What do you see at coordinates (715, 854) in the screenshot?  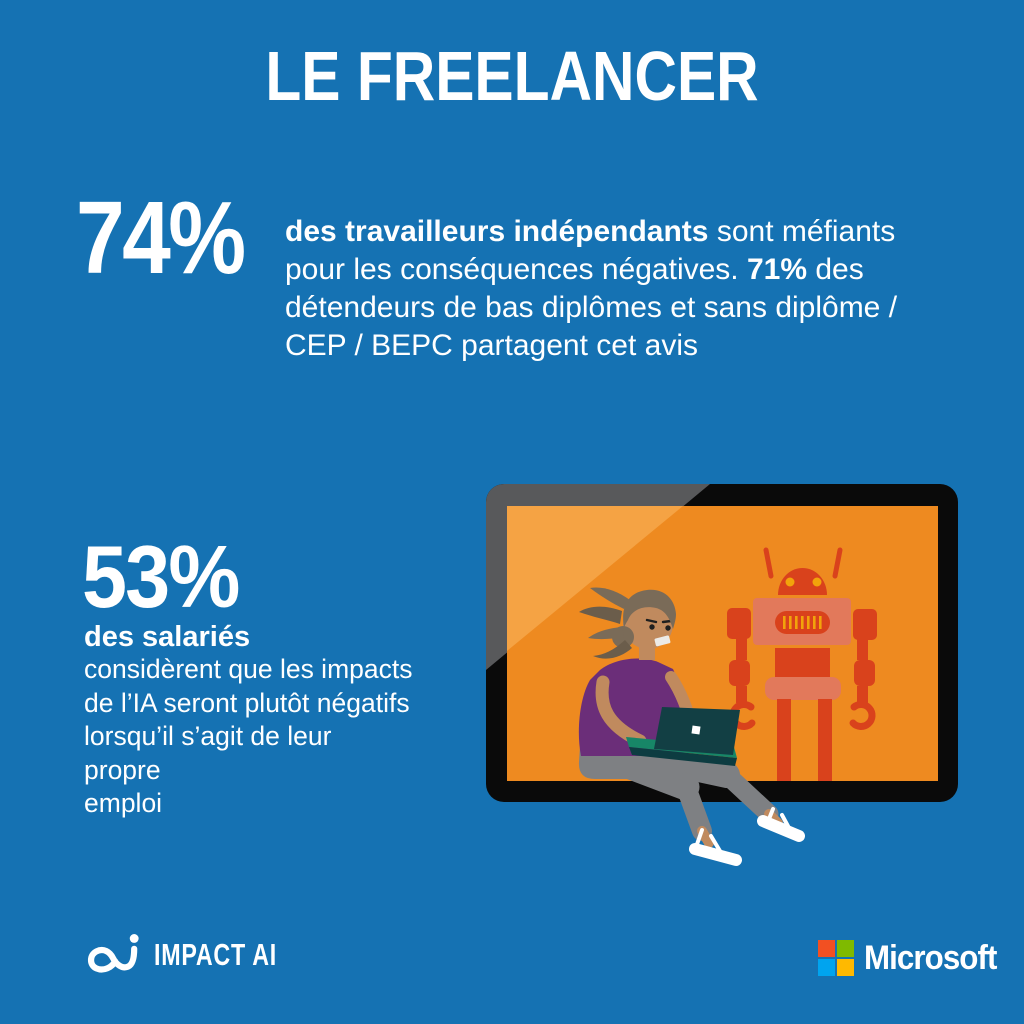 I see `sandal-left` at bounding box center [715, 854].